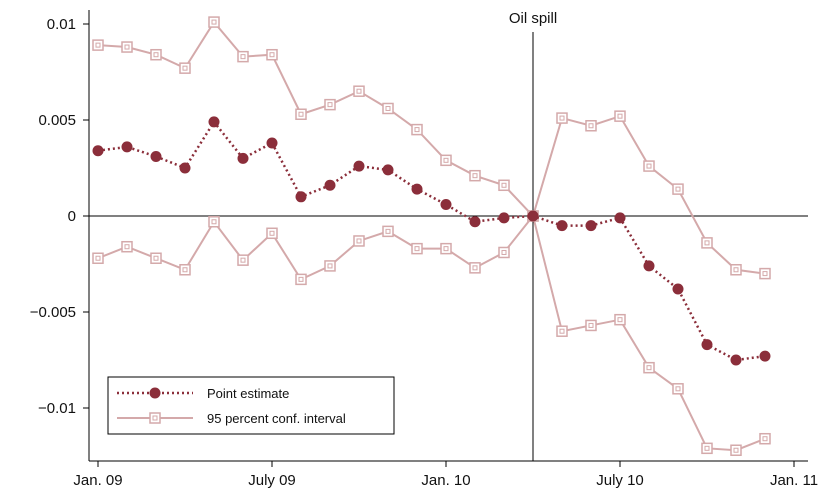 The image size is (818, 501). I want to click on x-tick-label: July 09, so click(272, 480).